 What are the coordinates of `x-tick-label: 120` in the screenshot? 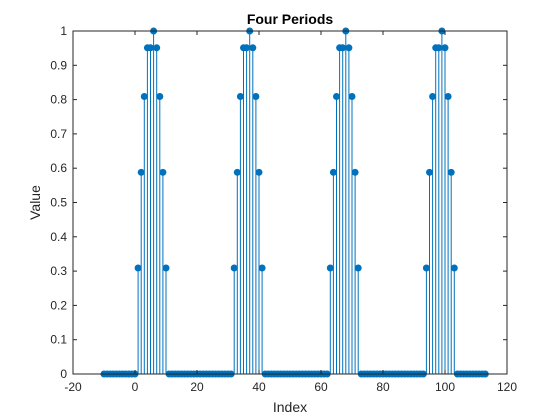 It's located at (507, 387).